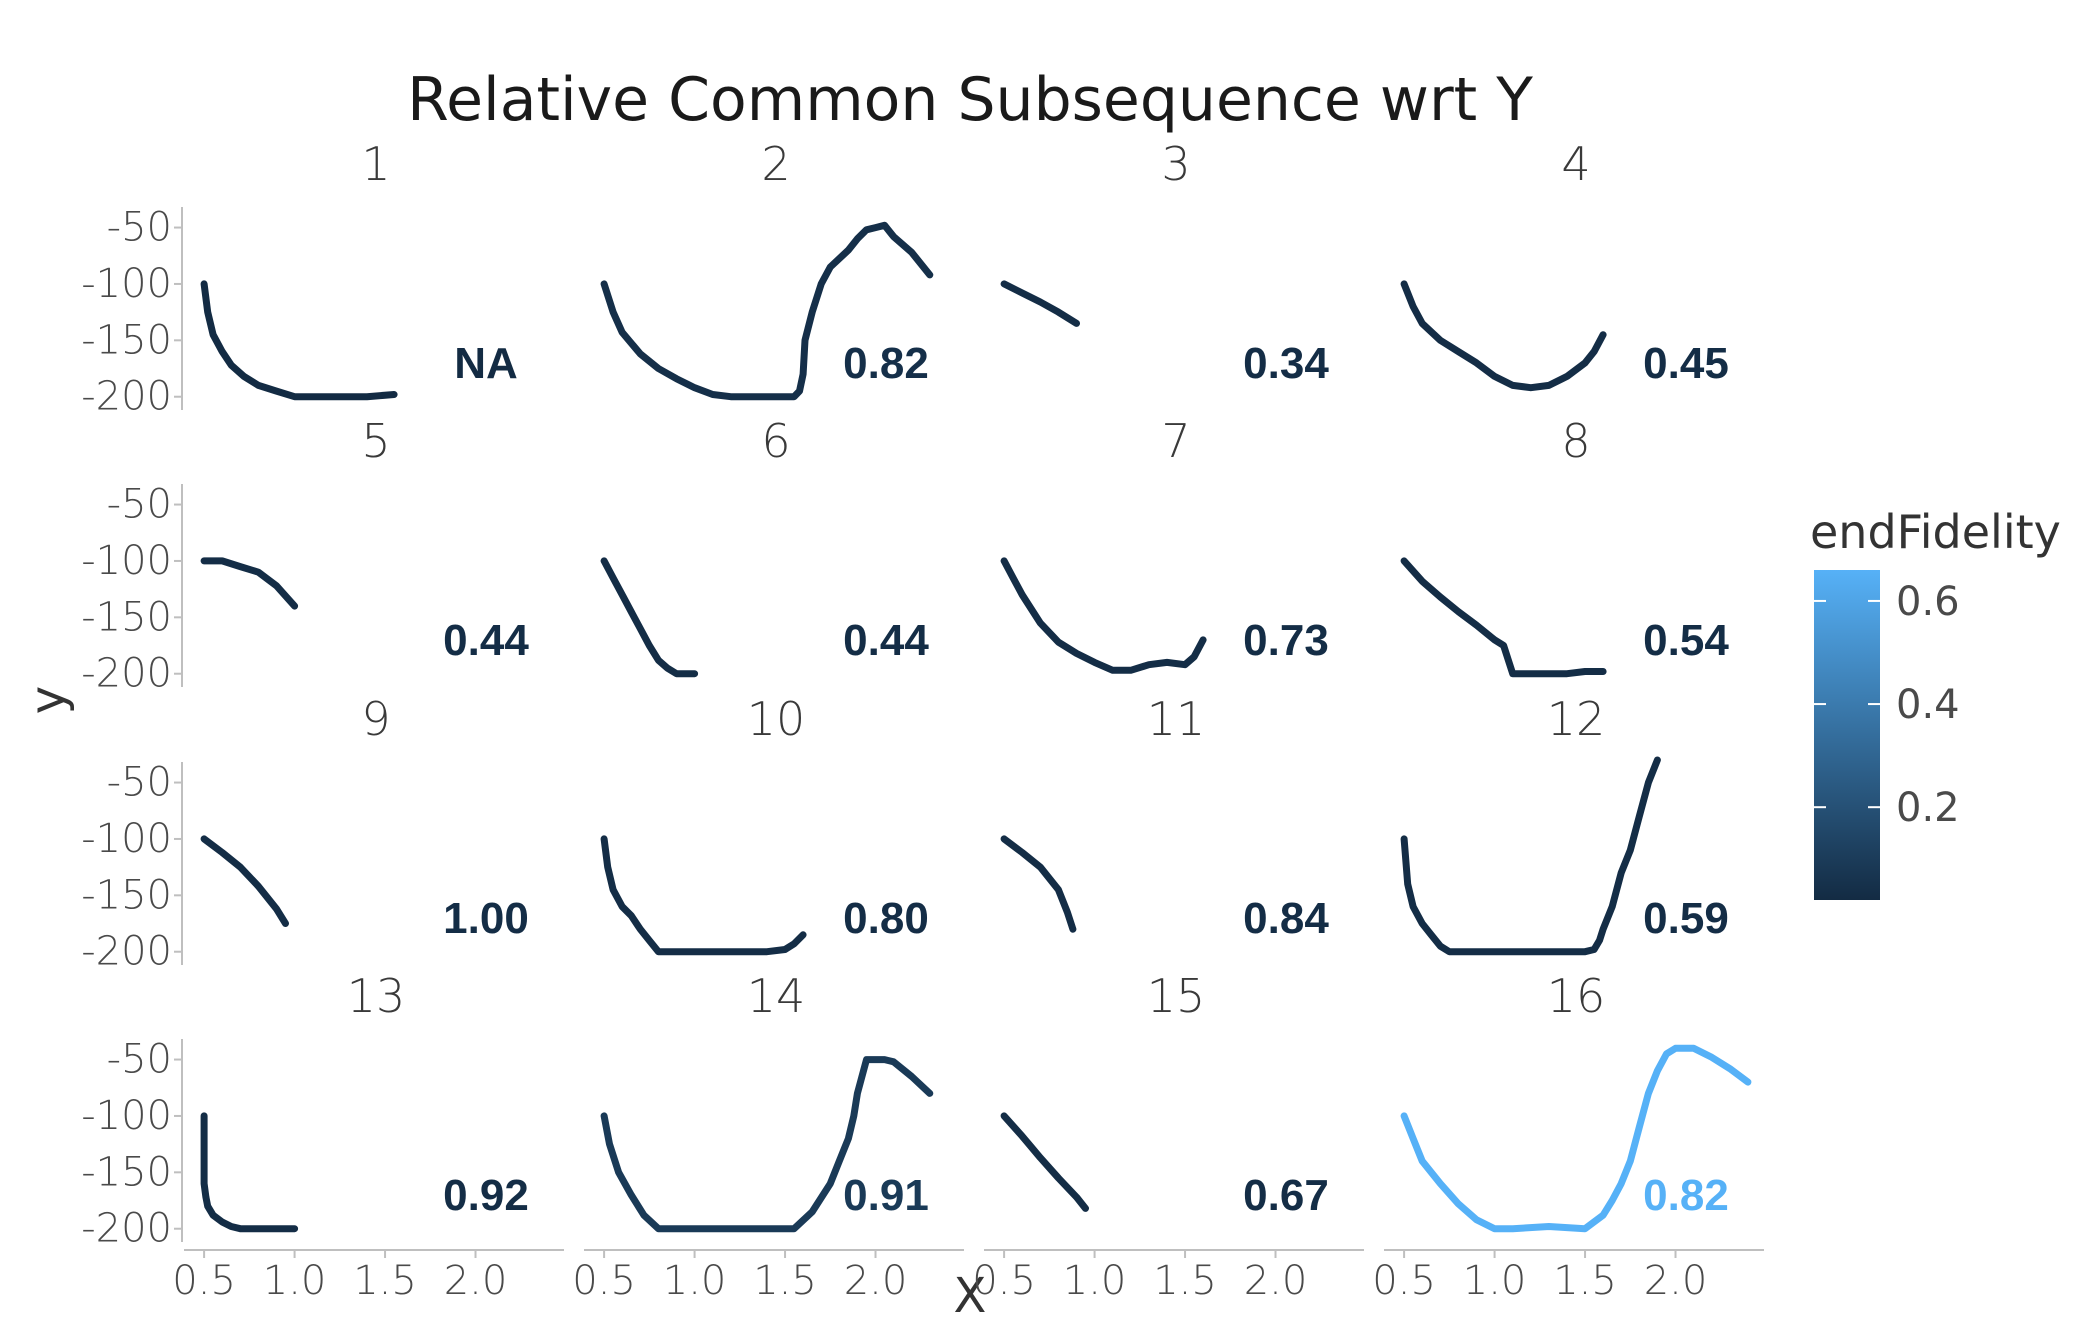 The height and width of the screenshot is (1333, 2100). What do you see at coordinates (1176, 719) in the screenshot?
I see `panel-11-strip-label: 11` at bounding box center [1176, 719].